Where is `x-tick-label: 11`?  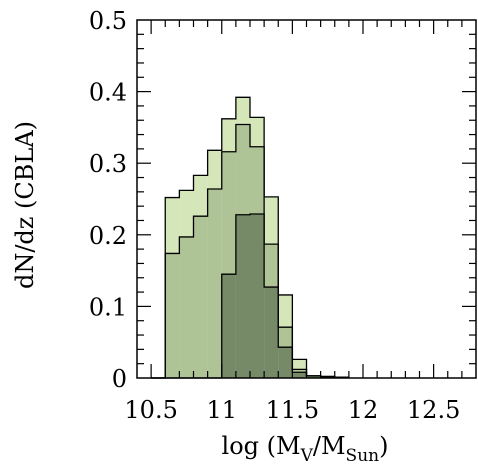 x-tick-label: 11 is located at coordinates (221, 410).